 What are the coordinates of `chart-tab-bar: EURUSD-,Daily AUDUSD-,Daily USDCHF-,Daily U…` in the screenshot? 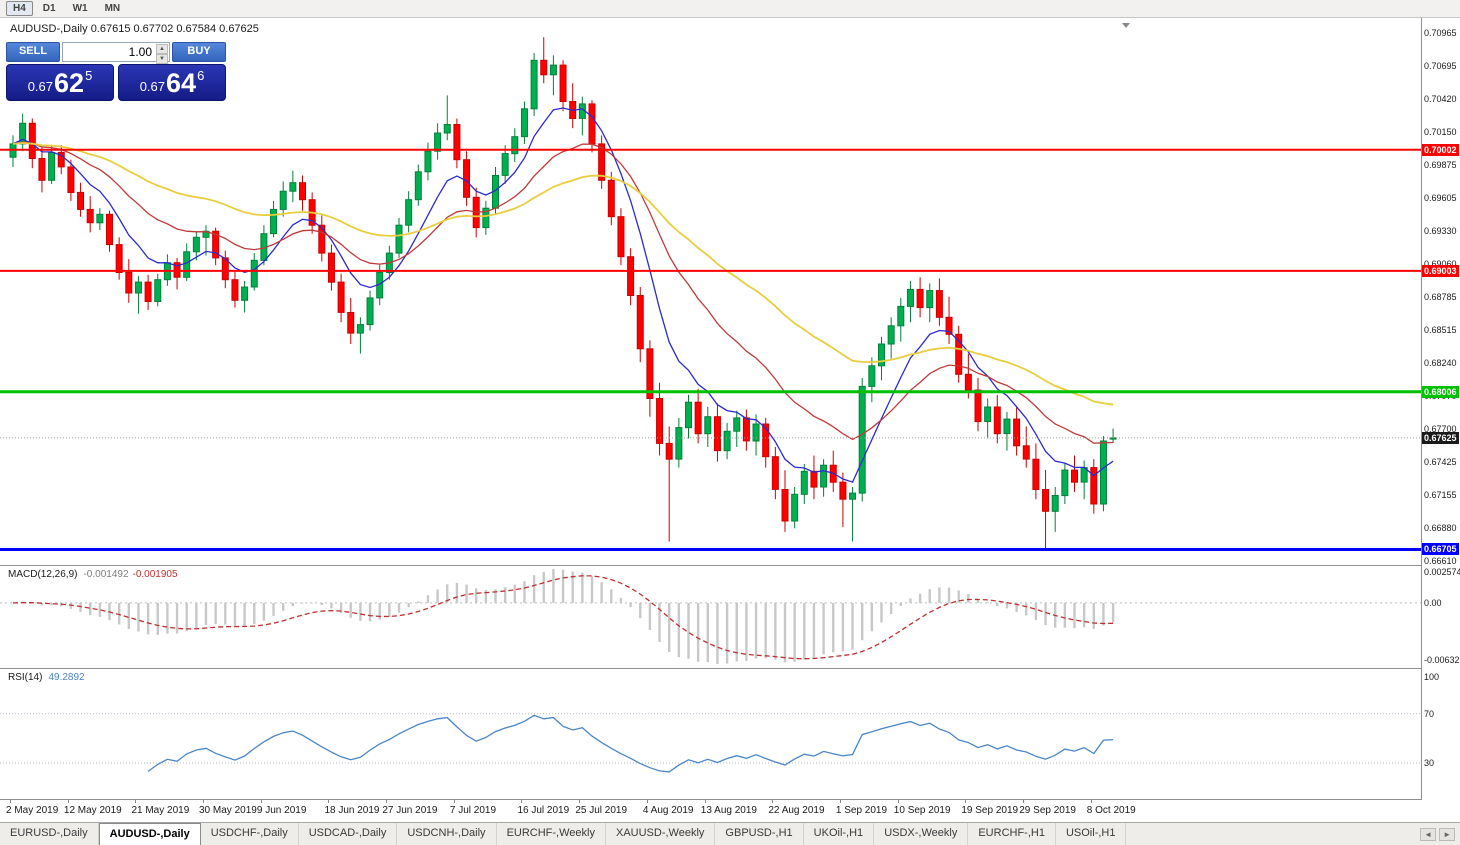 It's located at (730, 833).